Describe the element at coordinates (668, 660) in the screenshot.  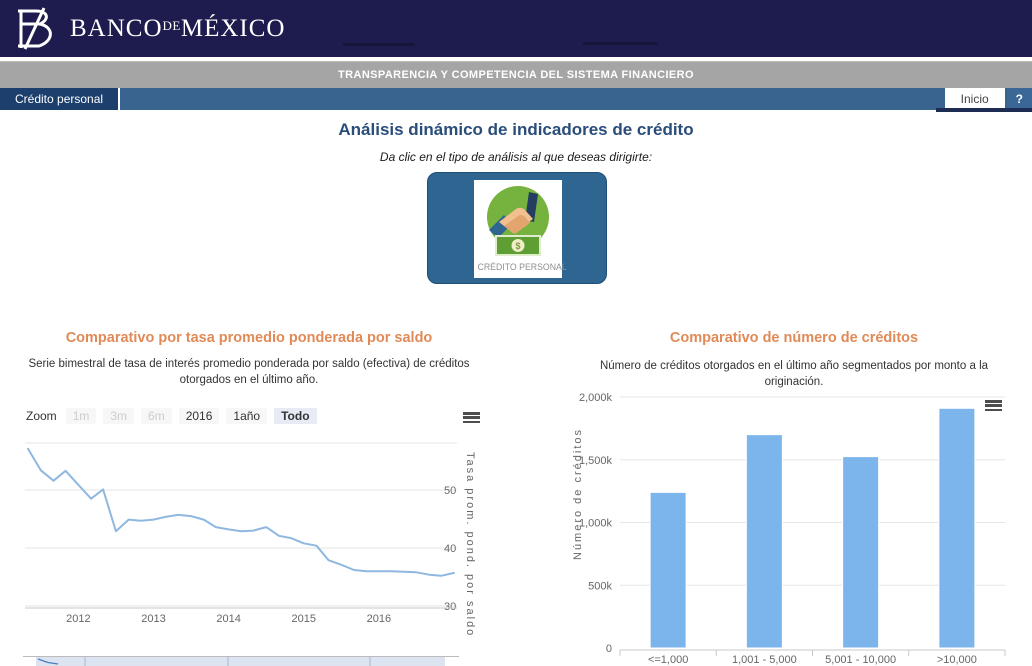
I see `svg-text: <=1,000` at that location.